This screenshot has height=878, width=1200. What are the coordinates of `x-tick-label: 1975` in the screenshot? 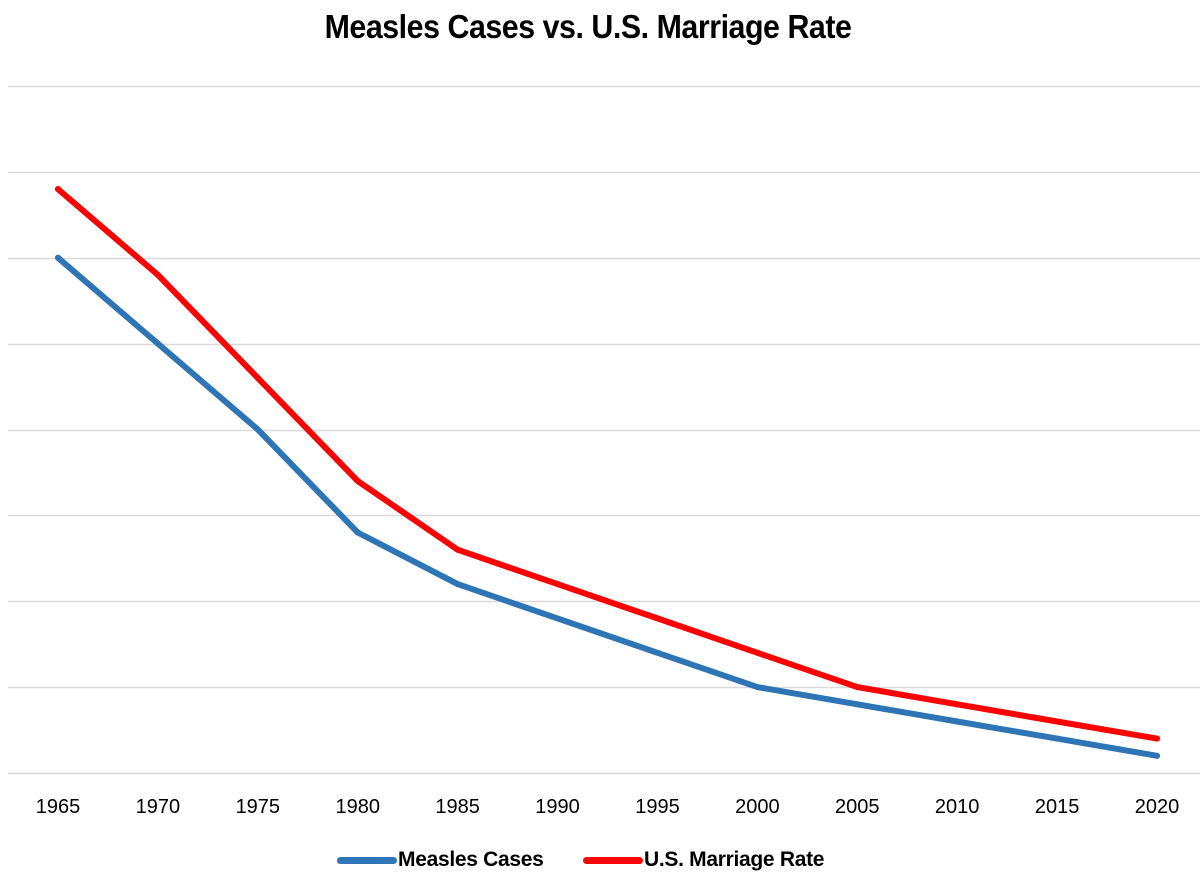 It's located at (258, 807).